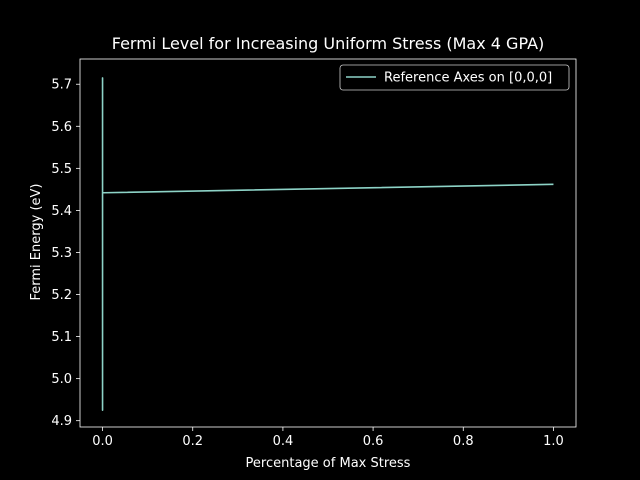  I want to click on x-axis: 0.0 0.2 0.4 0.6 0.8 1.0, so click(328, 438).